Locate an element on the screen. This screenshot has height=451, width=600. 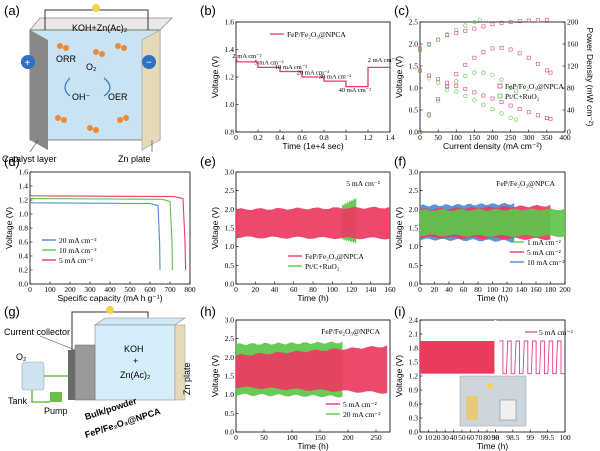
y-tick-label: 0.9 is located at coordinates (414, 390).